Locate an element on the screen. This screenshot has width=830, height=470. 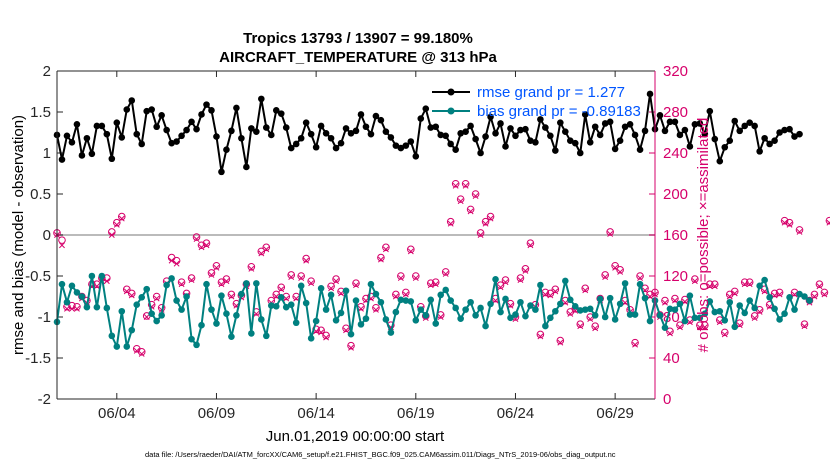
right-y-tick-label: 0 is located at coordinates (667, 399).